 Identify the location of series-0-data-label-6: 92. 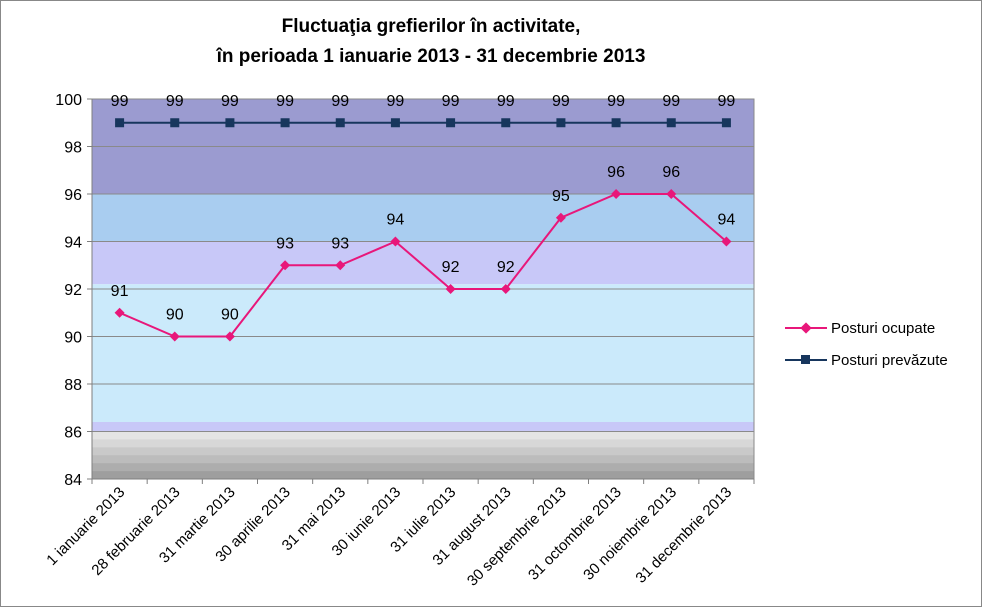
(451, 267).